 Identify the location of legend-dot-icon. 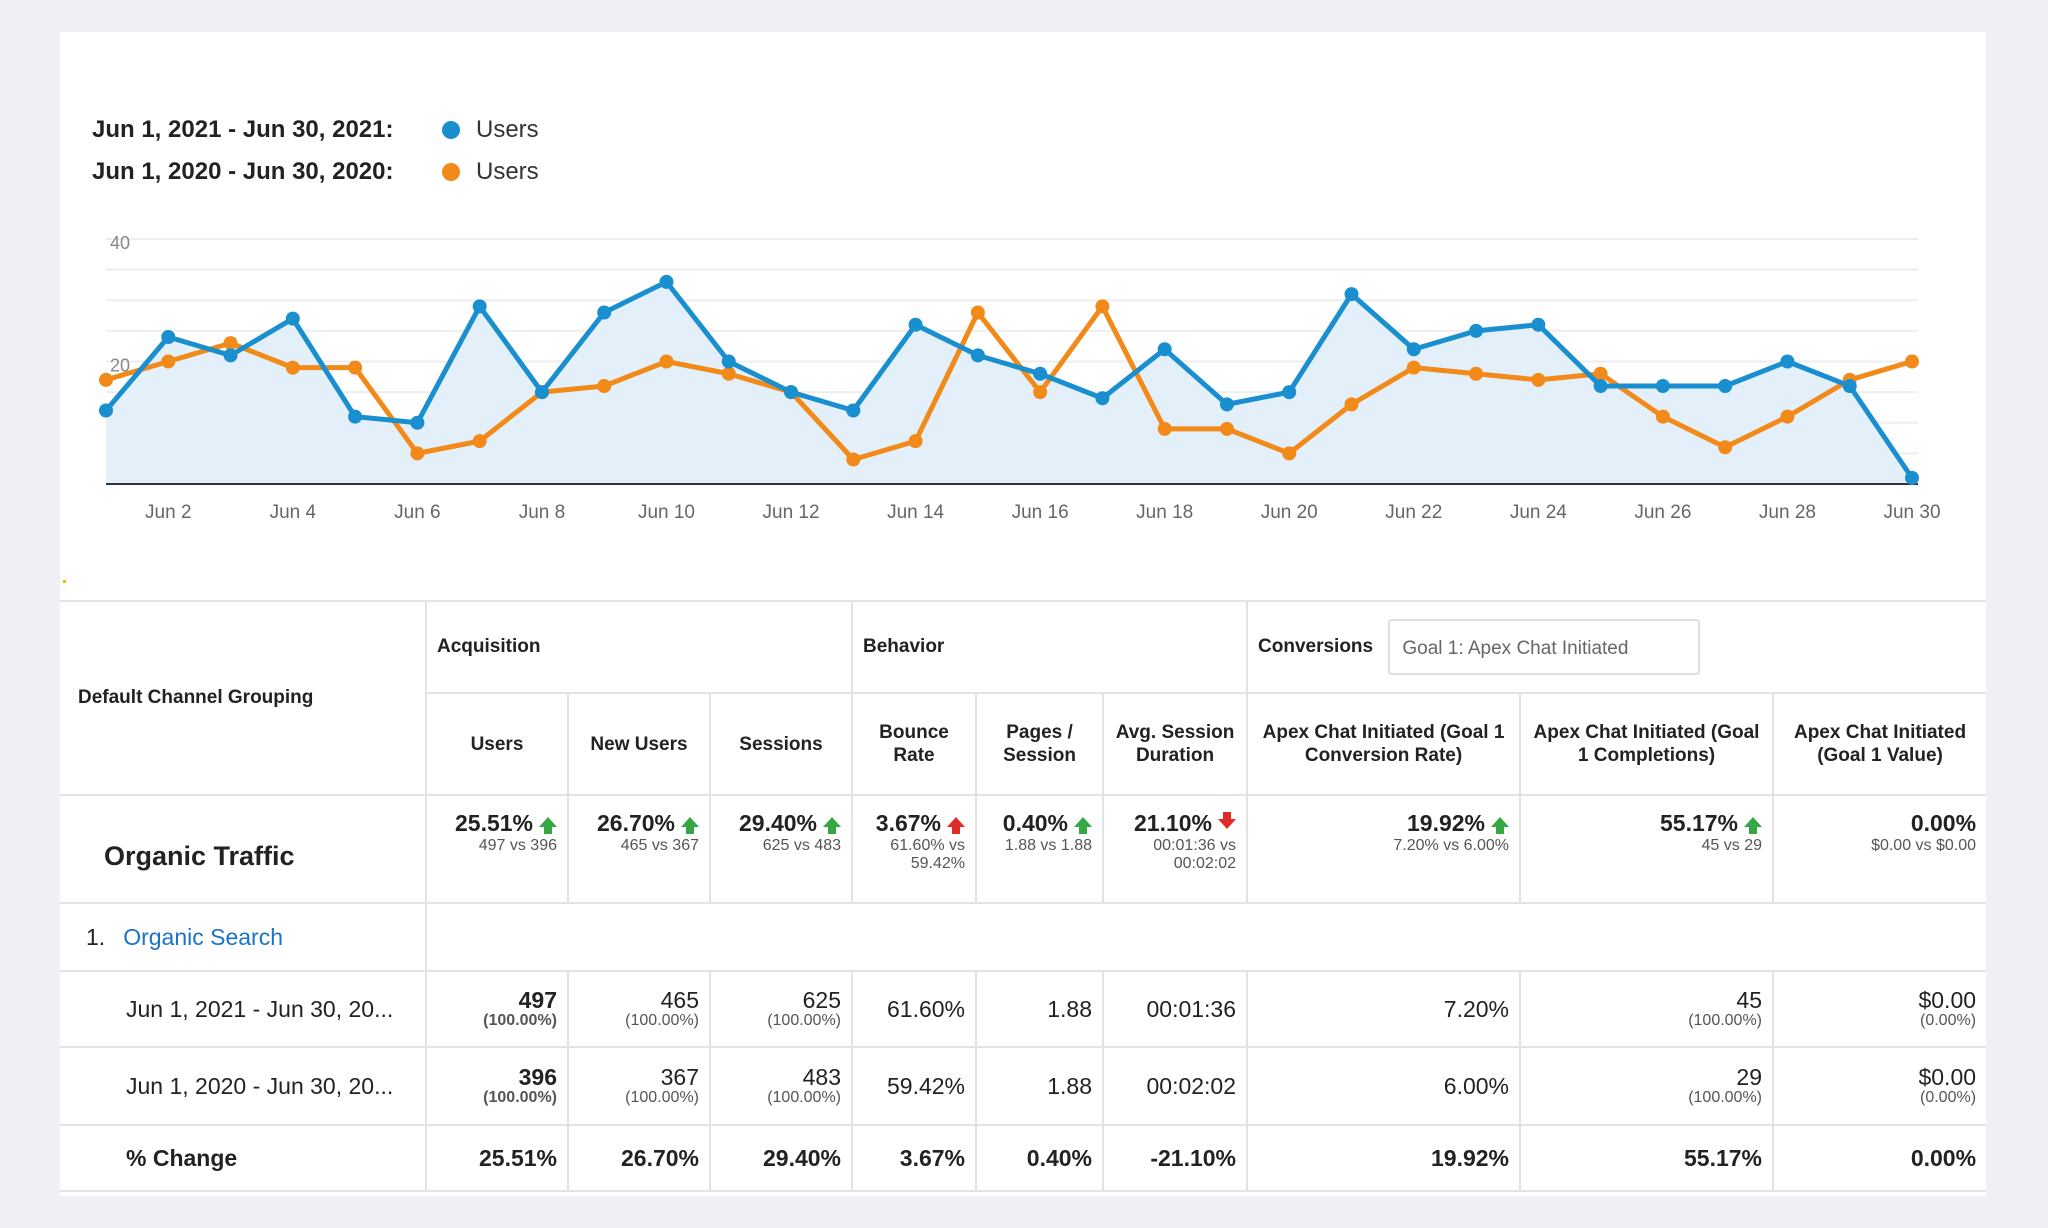
(451, 130).